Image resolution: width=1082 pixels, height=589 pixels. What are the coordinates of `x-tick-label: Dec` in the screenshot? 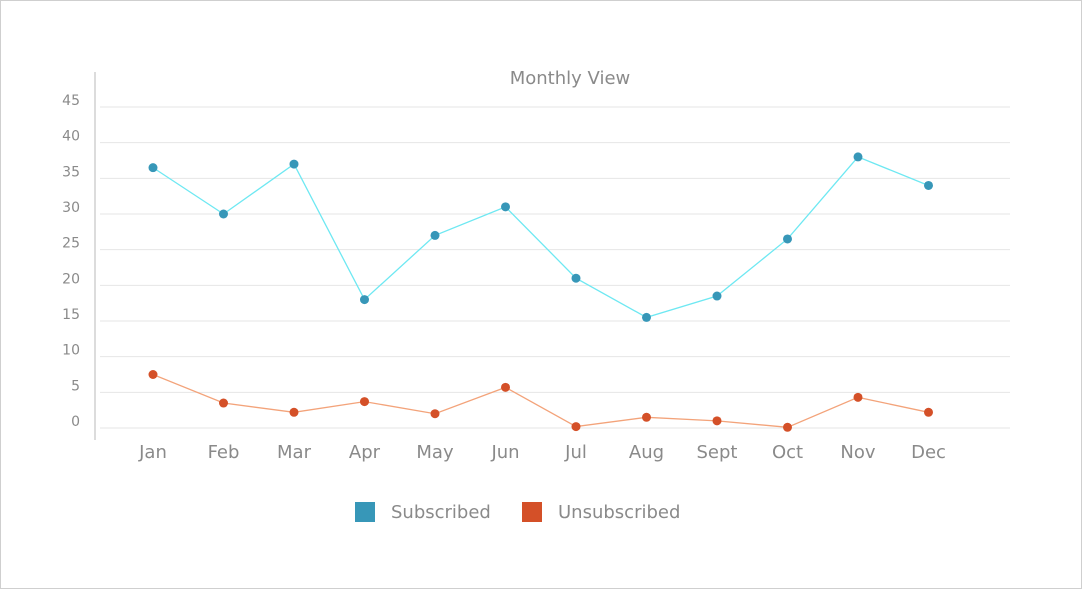 It's located at (928, 452).